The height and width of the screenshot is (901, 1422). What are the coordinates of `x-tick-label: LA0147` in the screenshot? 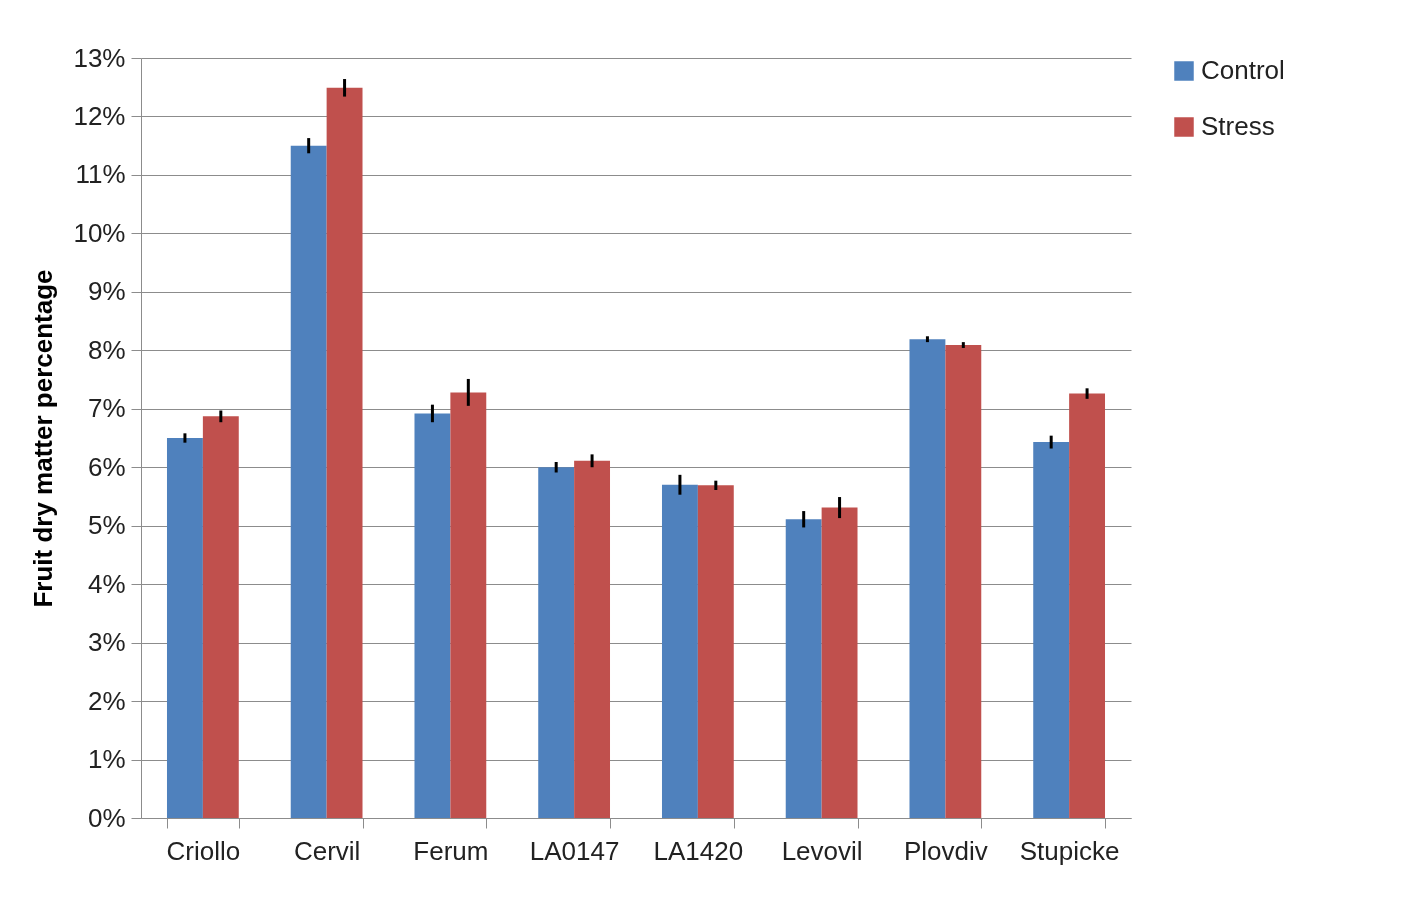 It's located at (574, 850).